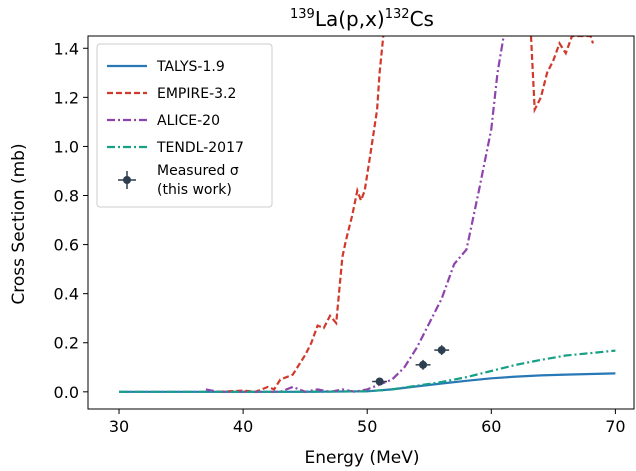  Describe the element at coordinates (243, 426) in the screenshot. I see `x-tick-label: 40` at that location.